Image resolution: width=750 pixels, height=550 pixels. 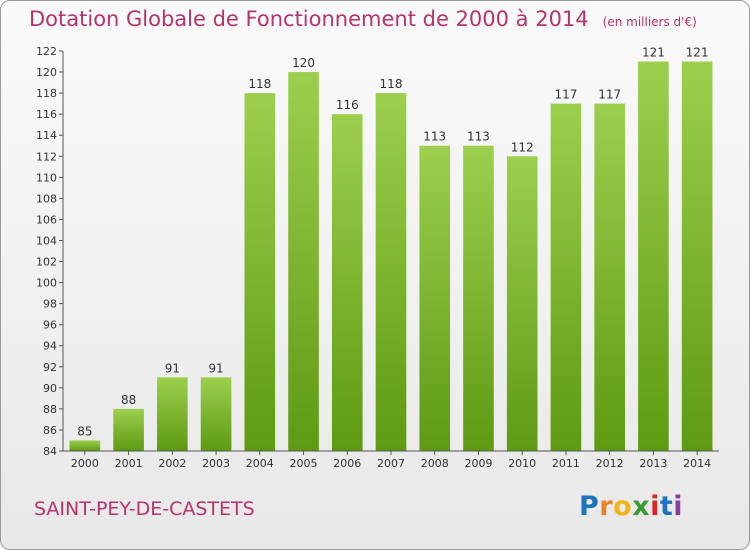 What do you see at coordinates (46, 51) in the screenshot?
I see `y-tick-label: 122` at bounding box center [46, 51].